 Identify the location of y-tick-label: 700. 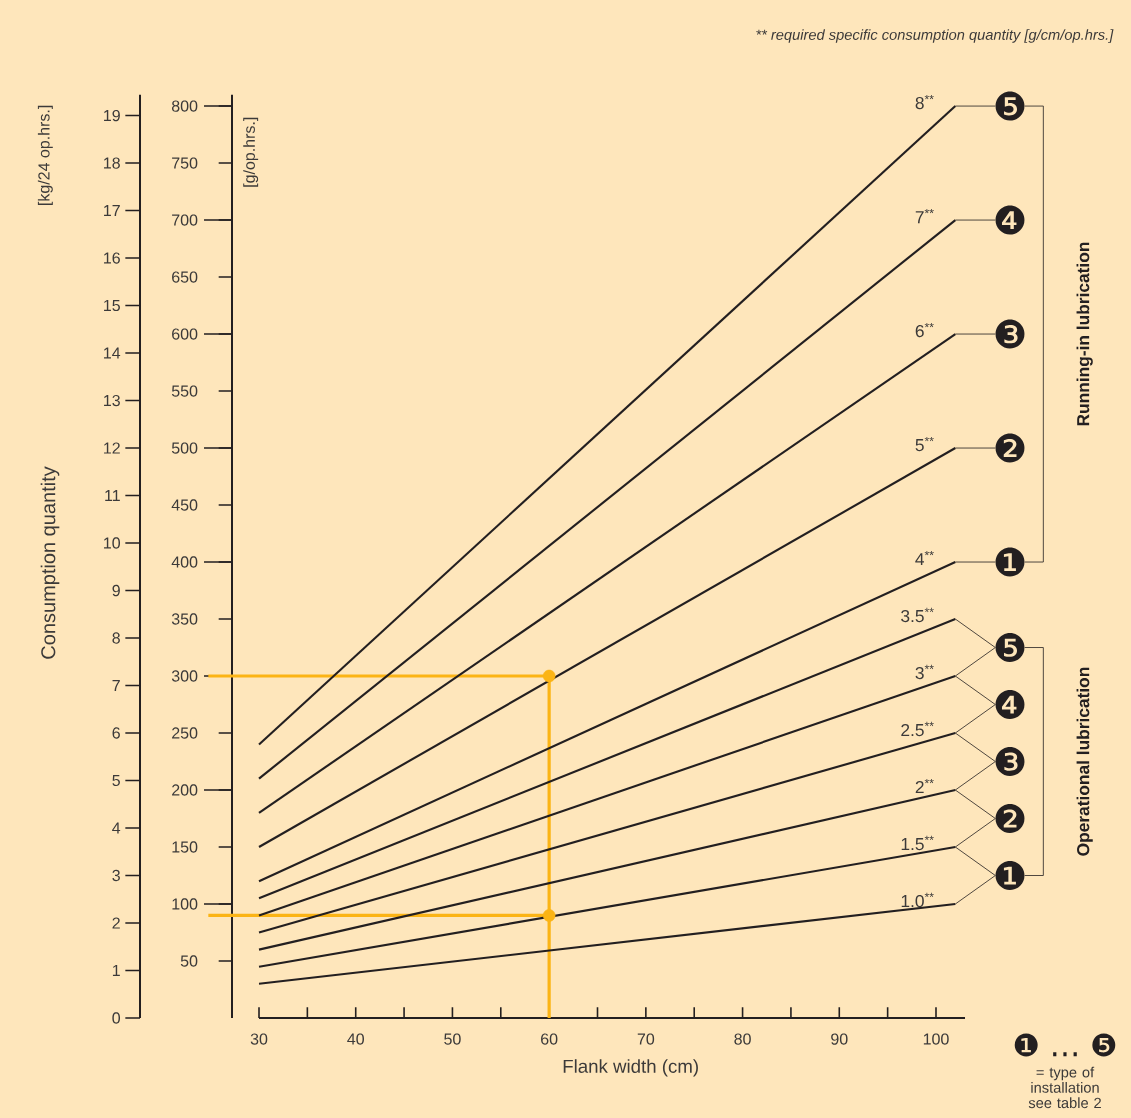
(185, 220).